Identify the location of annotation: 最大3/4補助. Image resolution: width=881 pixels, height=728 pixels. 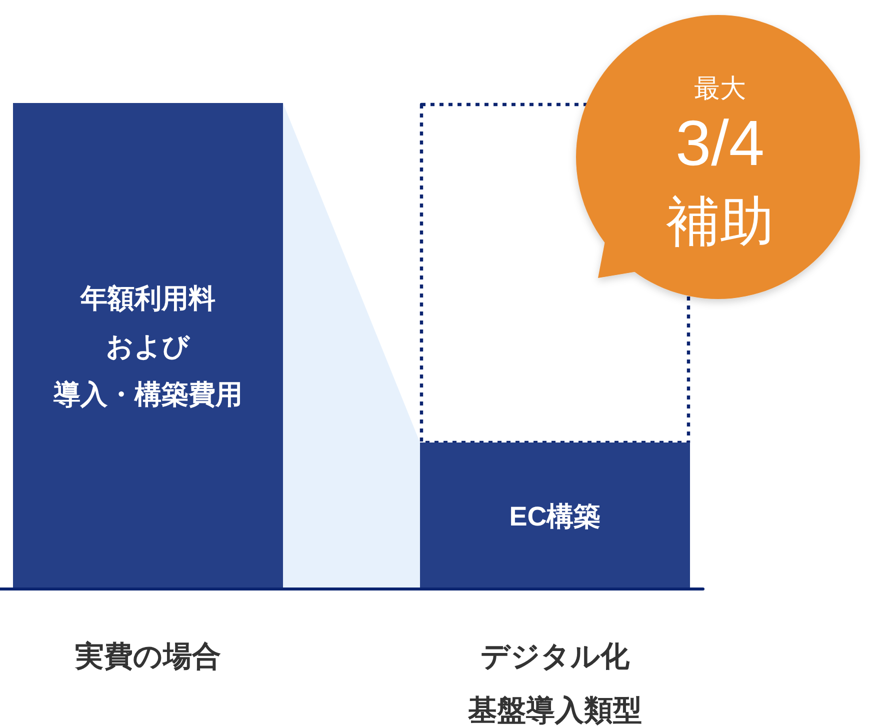
(720, 162).